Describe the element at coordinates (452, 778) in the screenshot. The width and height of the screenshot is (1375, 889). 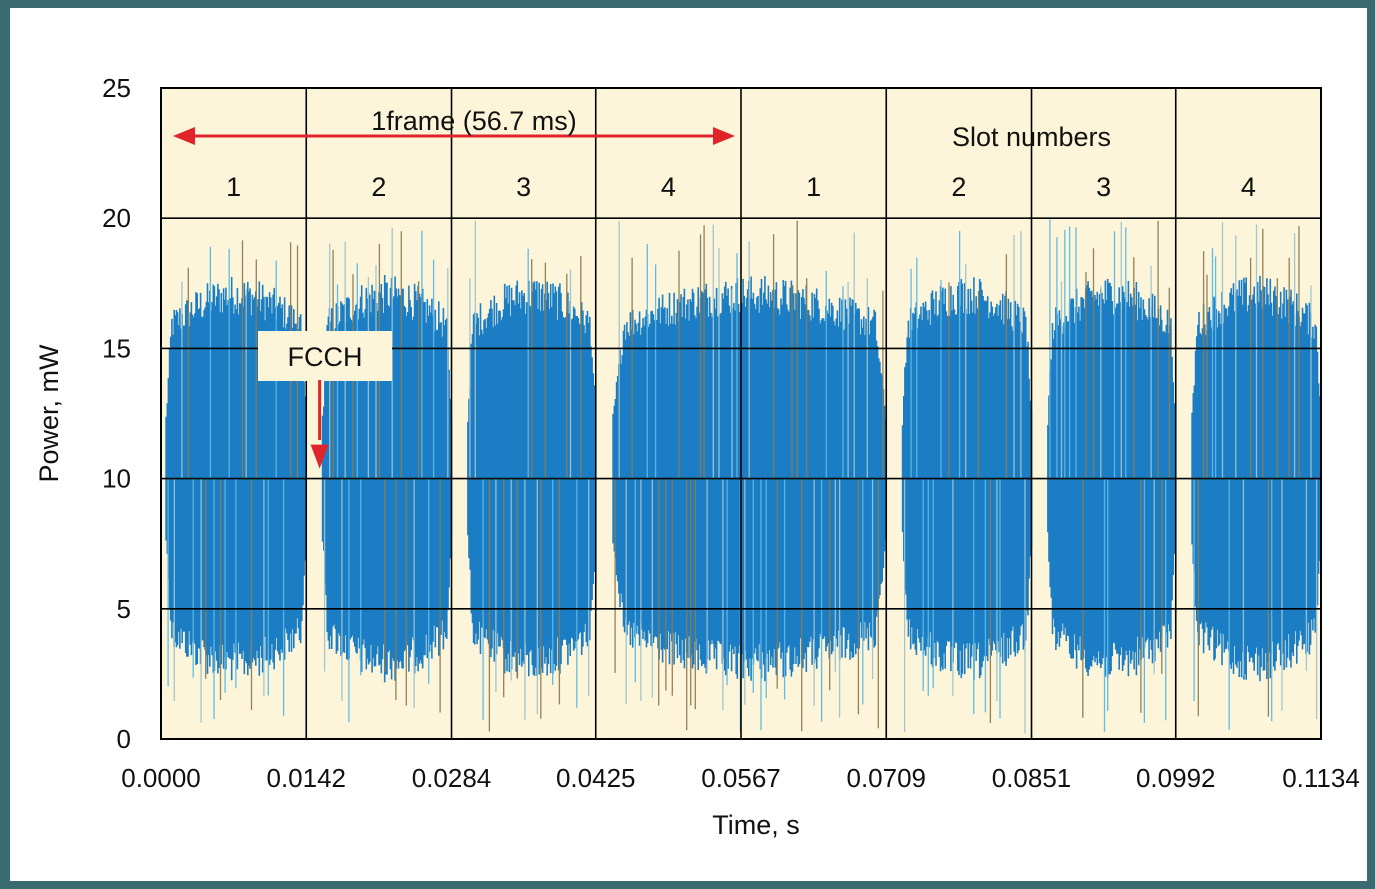
I see `x-tick-0.0284: 0.0284` at that location.